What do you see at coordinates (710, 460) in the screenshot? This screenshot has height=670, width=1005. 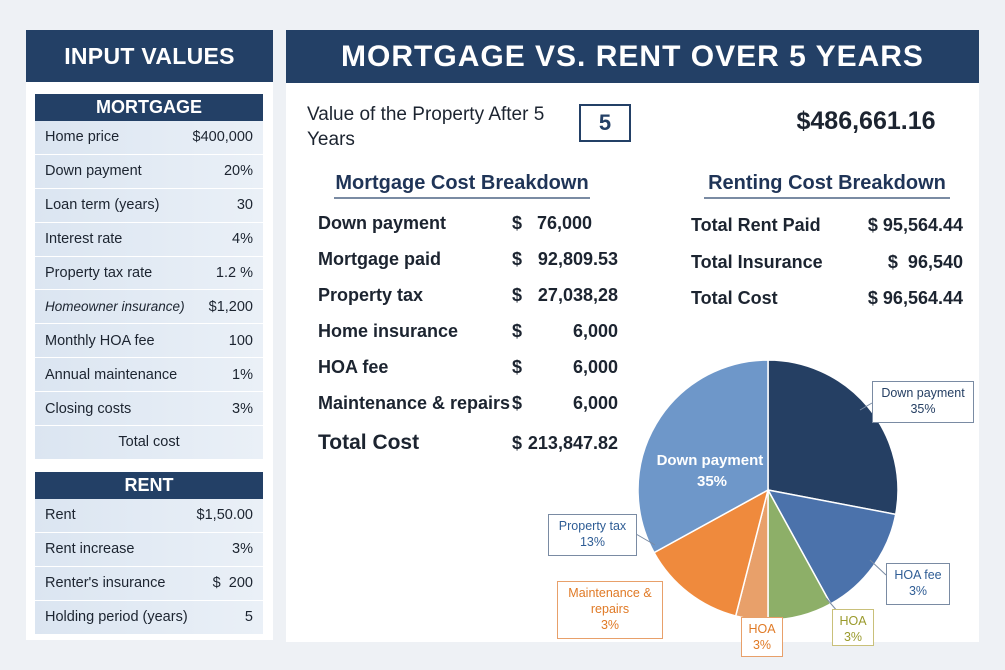 I see `pie-inner-label-name: Down payment` at bounding box center [710, 460].